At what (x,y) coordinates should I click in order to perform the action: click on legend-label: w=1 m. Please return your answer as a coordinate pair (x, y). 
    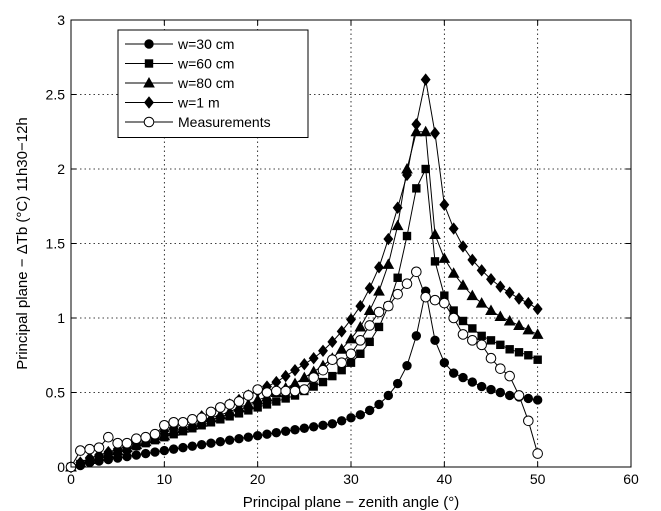
    Looking at the image, I should click on (198, 103).